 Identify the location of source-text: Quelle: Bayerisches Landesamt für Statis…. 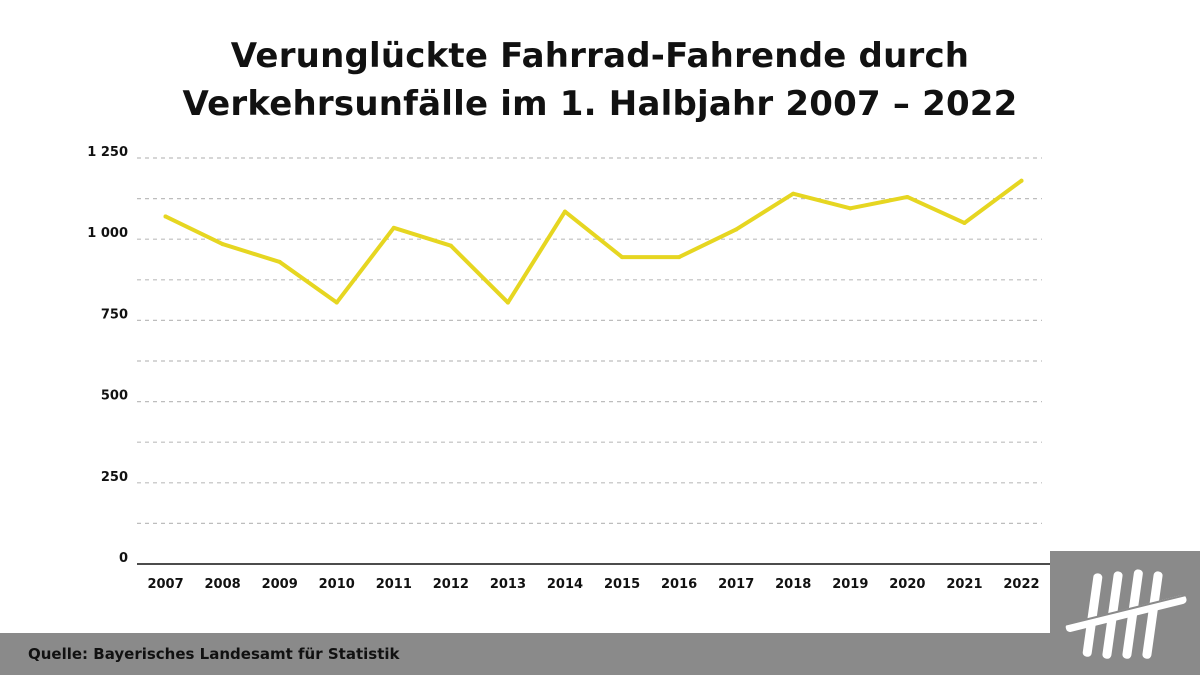
(214, 654).